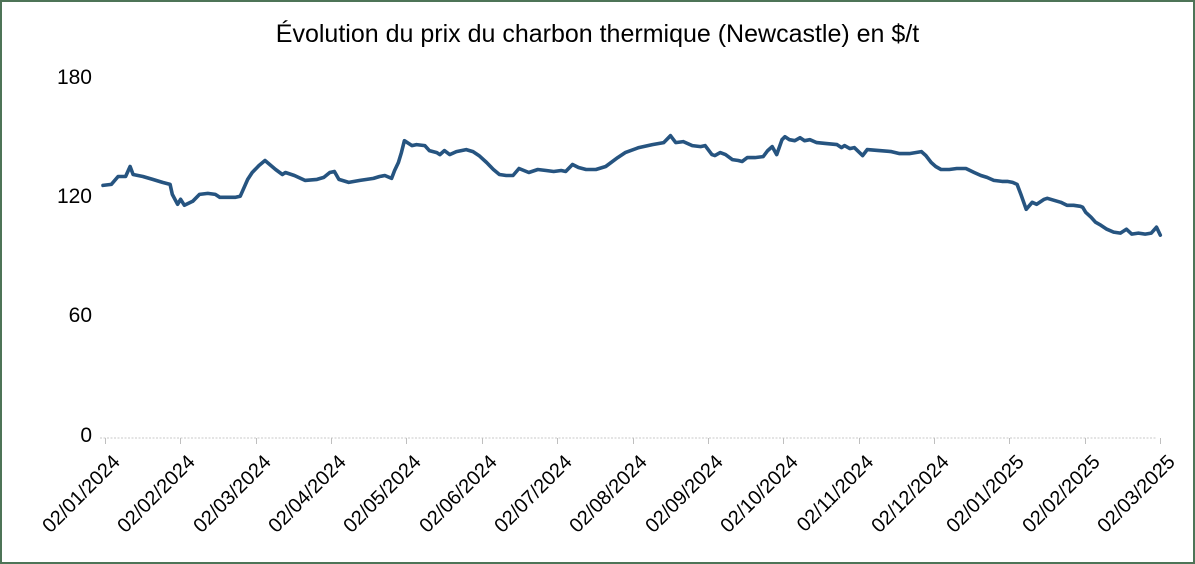 The image size is (1195, 564). I want to click on y-axis-tick-label: 0, so click(86, 435).